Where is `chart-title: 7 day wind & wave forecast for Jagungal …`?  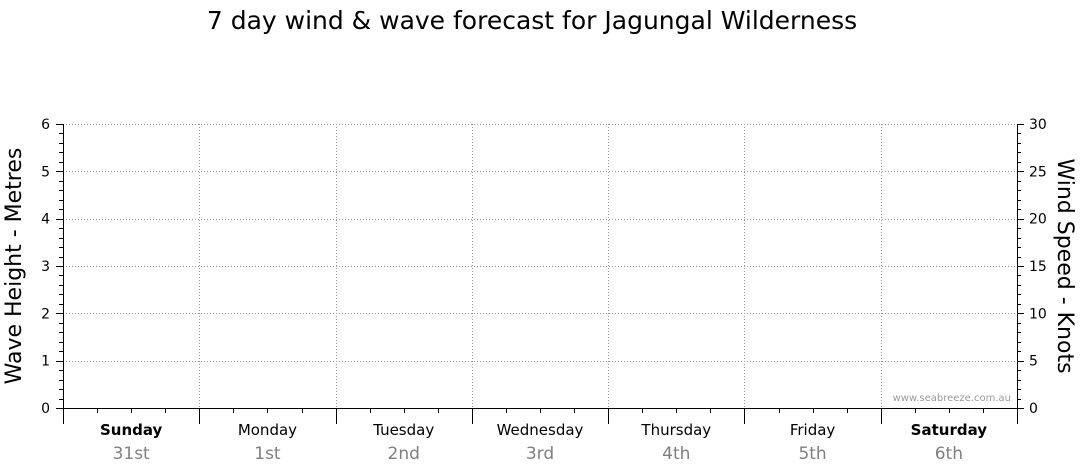
chart-title: 7 day wind & wave forecast for Jagungal … is located at coordinates (532, 20).